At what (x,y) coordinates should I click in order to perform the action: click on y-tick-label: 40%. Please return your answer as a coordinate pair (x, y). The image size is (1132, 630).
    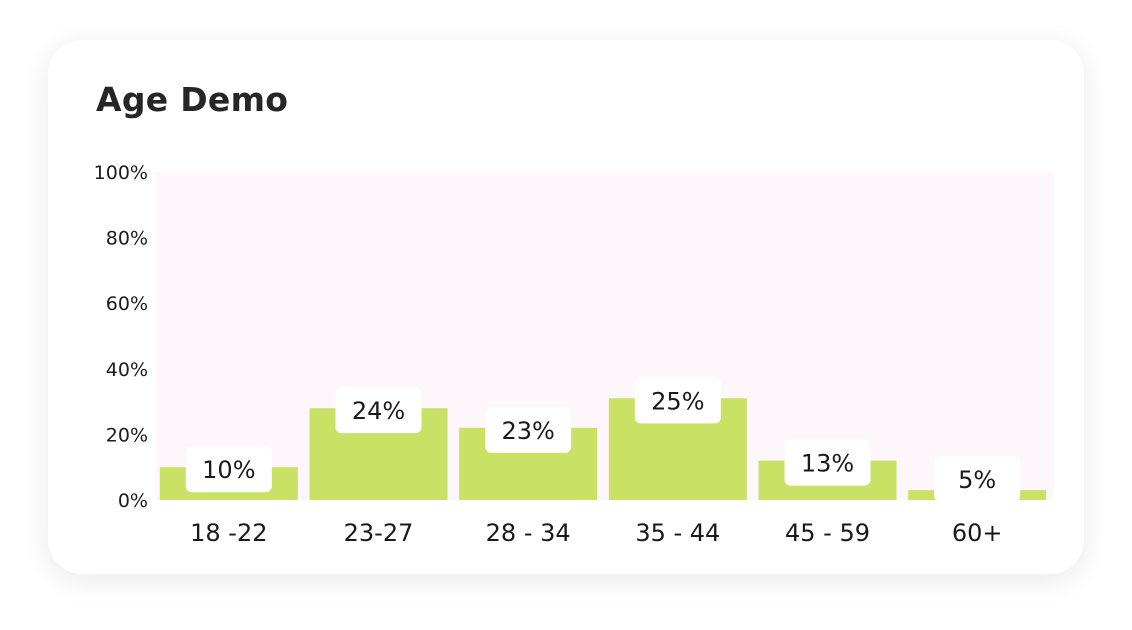
    Looking at the image, I should click on (127, 370).